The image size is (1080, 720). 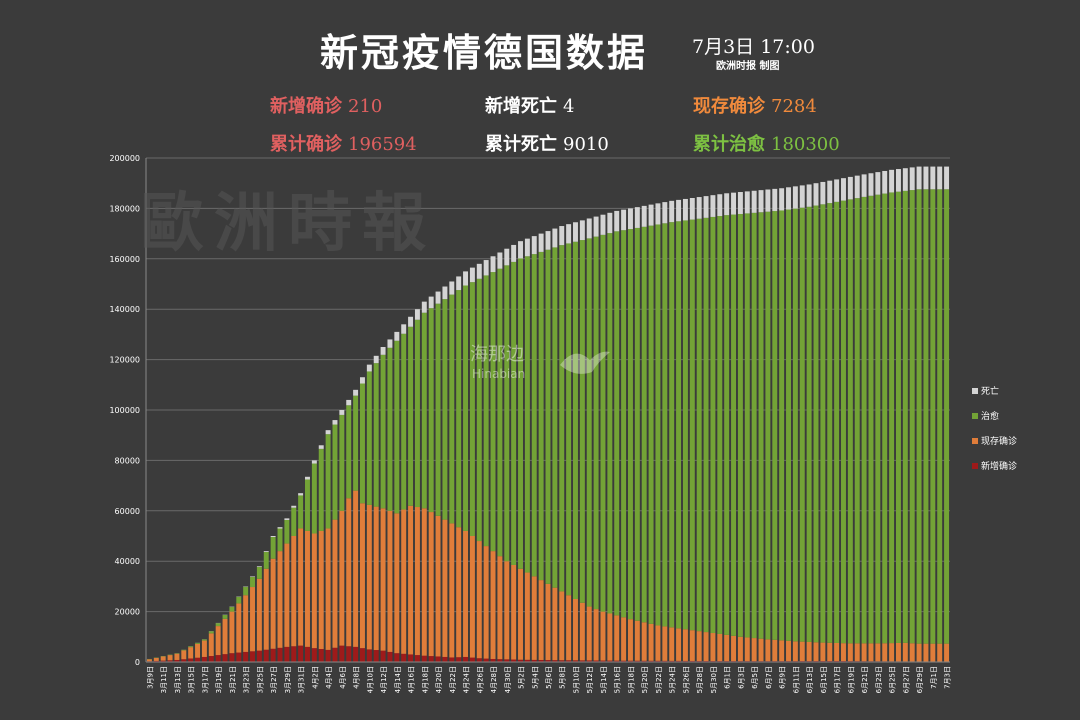 I want to click on y-tick-label: 120000, so click(x=124, y=360).